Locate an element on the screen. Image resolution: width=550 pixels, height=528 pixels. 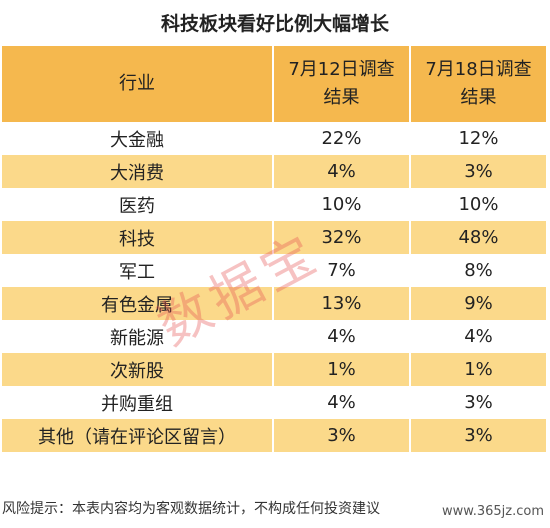
cell-jul12: 1% is located at coordinates (342, 369).